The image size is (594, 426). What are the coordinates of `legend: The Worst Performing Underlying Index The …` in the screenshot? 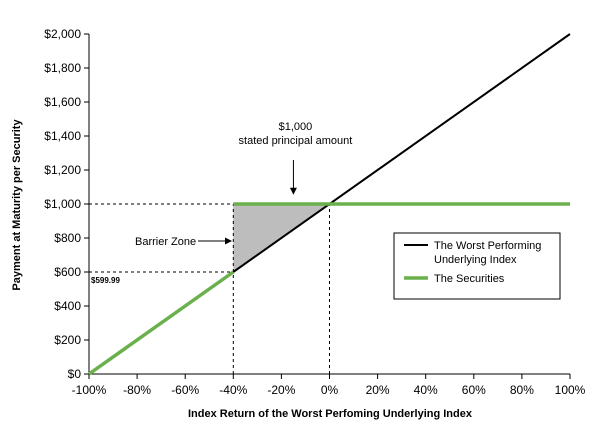 It's located at (477, 266).